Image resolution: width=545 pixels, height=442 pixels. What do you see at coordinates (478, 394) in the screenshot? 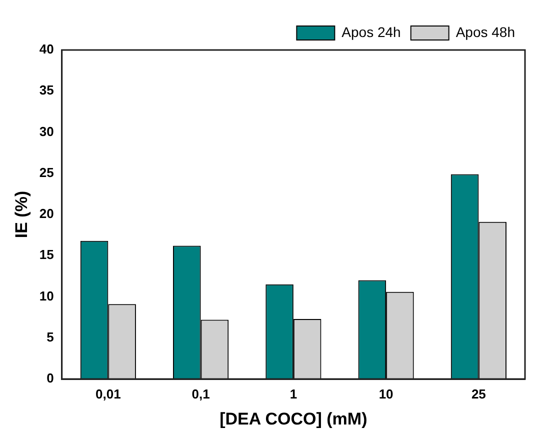
I see `x-tick-label: 25` at bounding box center [478, 394].